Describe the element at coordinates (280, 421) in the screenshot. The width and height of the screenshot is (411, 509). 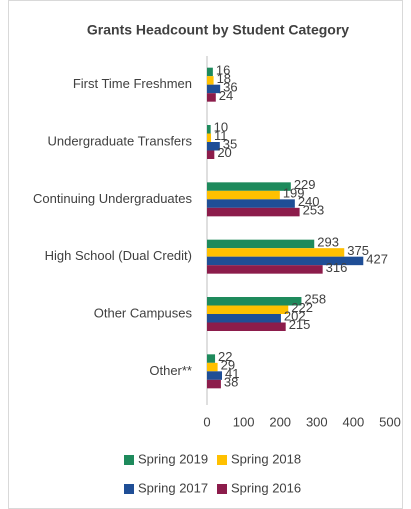
I see `x-tick-label: 200` at that location.